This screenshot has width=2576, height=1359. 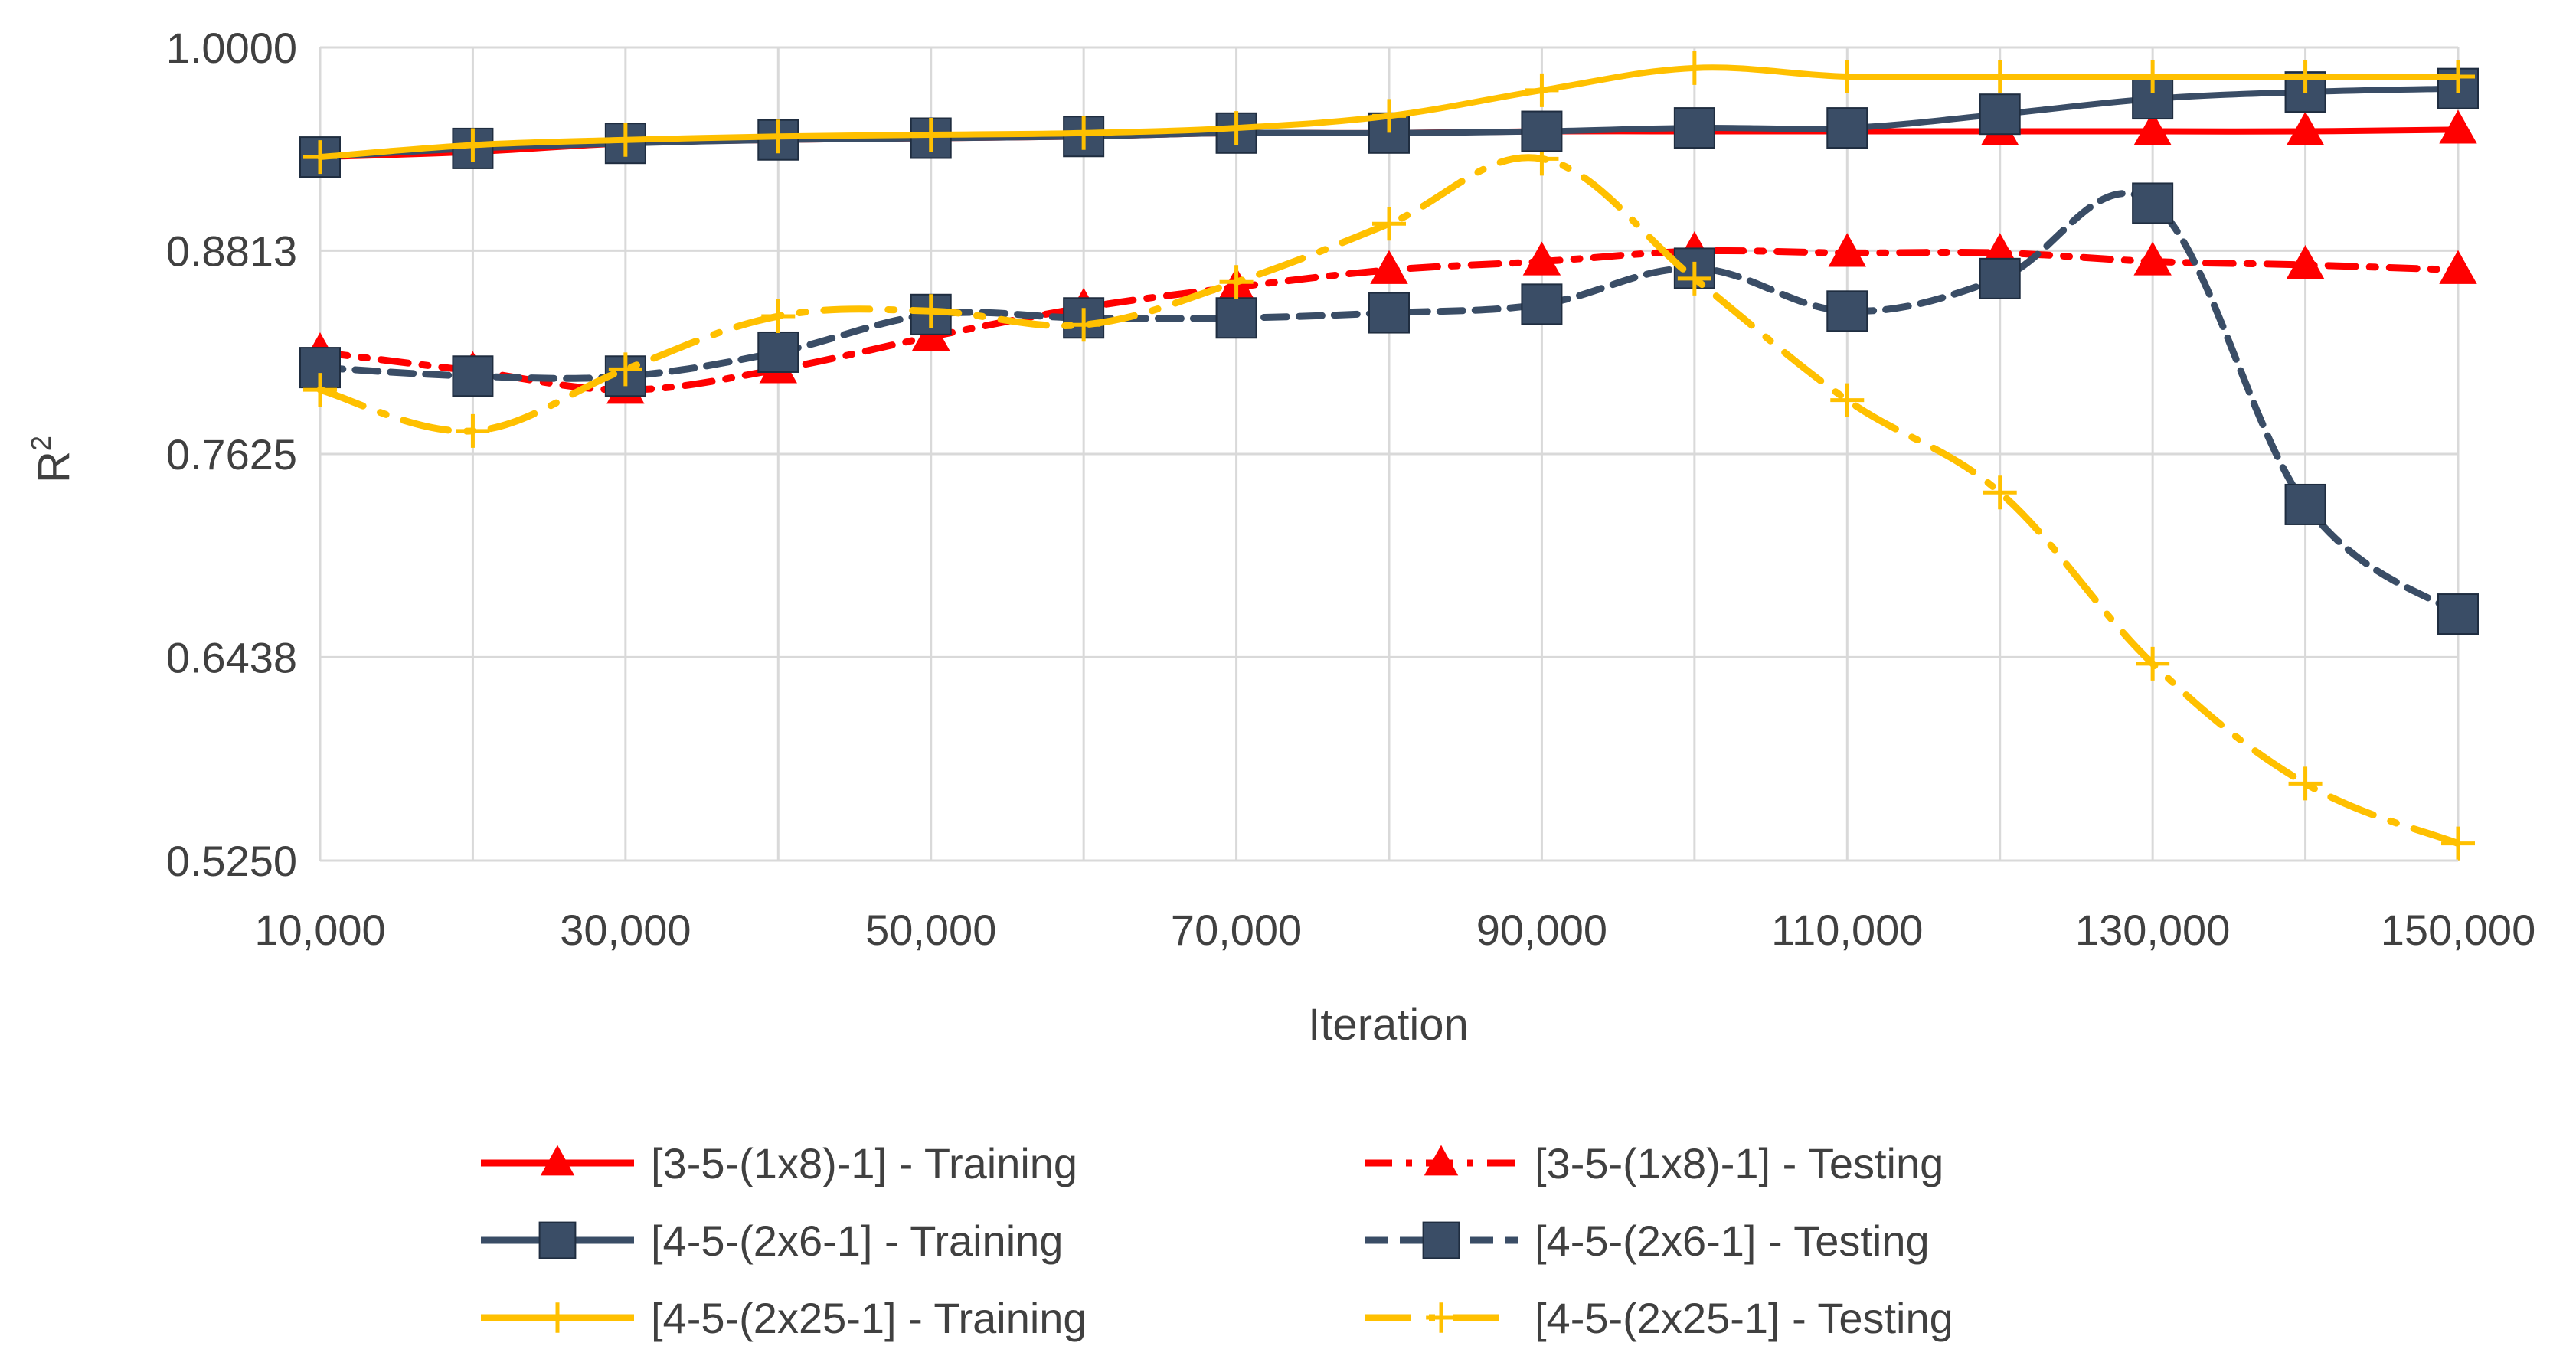 What do you see at coordinates (1847, 930) in the screenshot?
I see `x-tick-label: 110,000` at bounding box center [1847, 930].